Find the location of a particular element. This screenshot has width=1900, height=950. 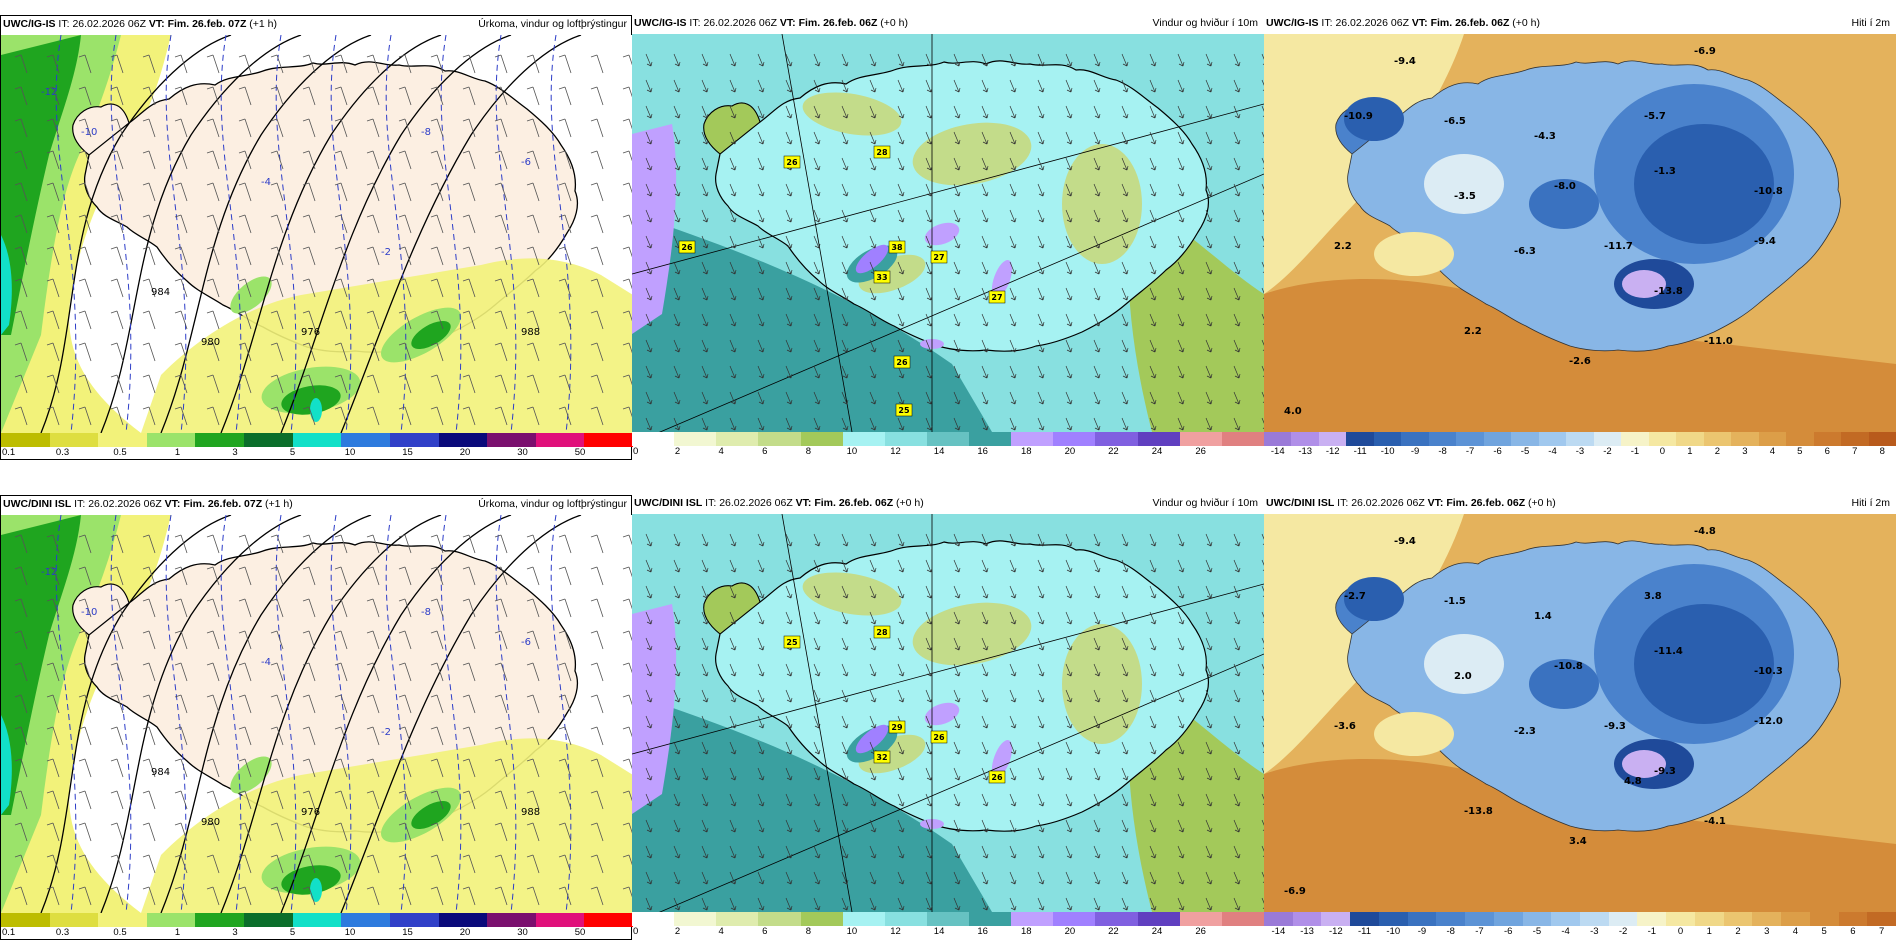

temp-contour is located at coordinates (451, 714).